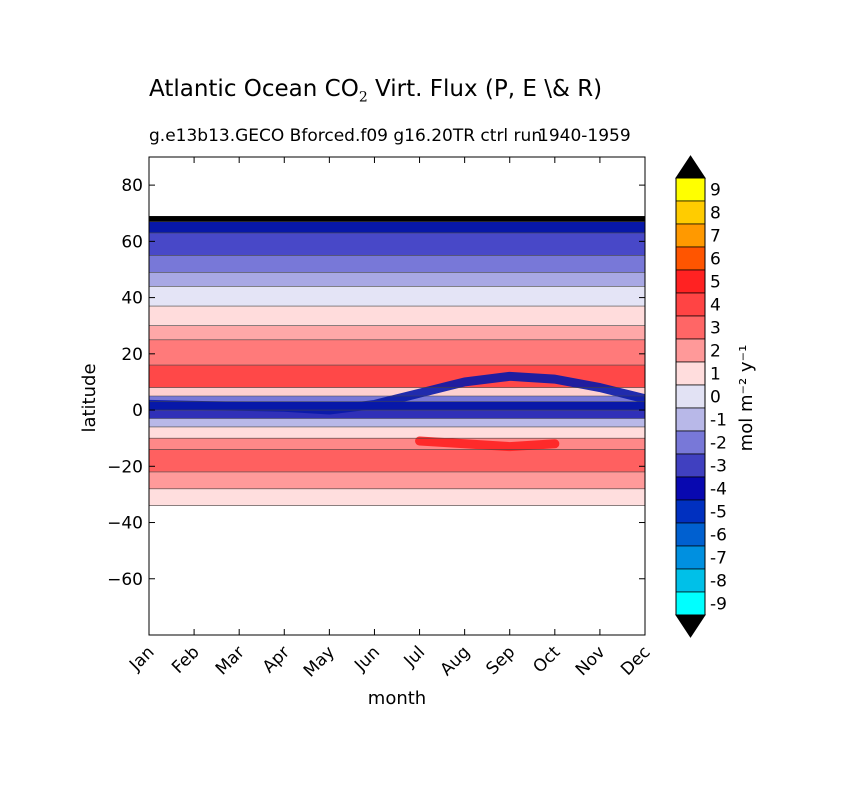  Describe the element at coordinates (718, 536) in the screenshot. I see `colorbar-tick-label-15: -6` at that location.